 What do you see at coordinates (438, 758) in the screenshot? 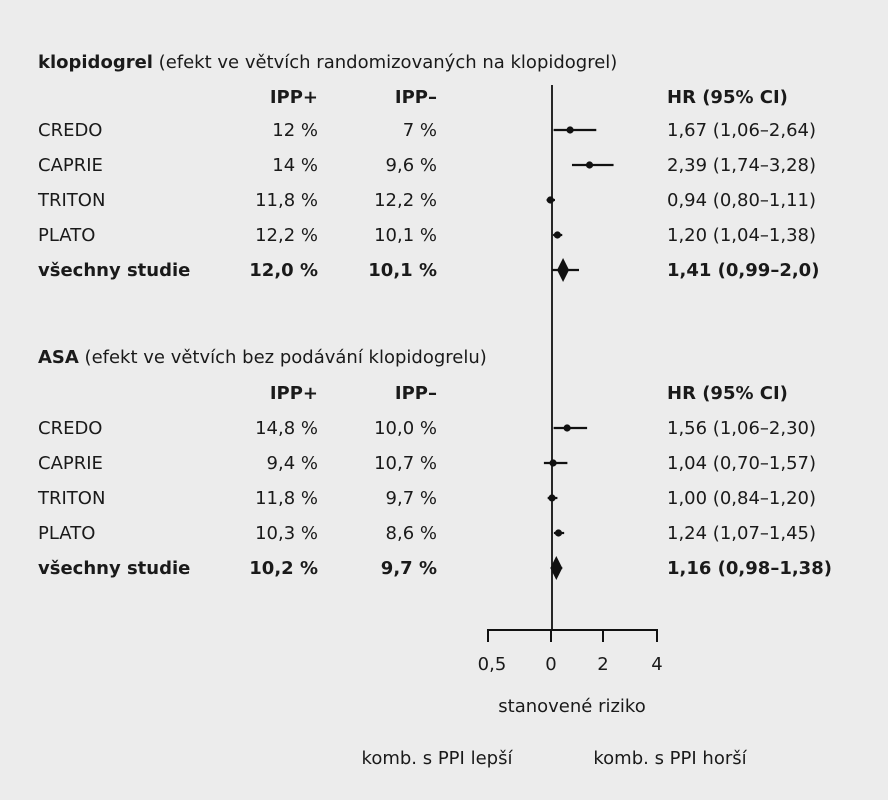
I see `footer-left-label: komb. s PPI lepší` at bounding box center [438, 758].